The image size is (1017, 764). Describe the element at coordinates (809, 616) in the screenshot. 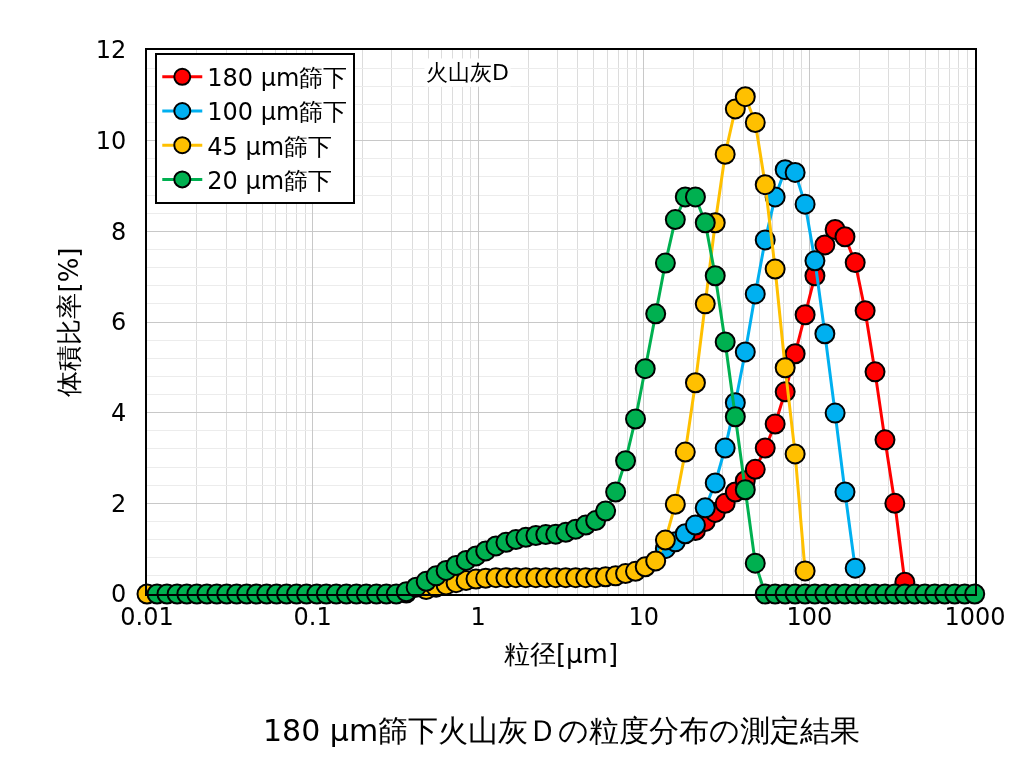

I see `x-tick-label: 100` at that location.